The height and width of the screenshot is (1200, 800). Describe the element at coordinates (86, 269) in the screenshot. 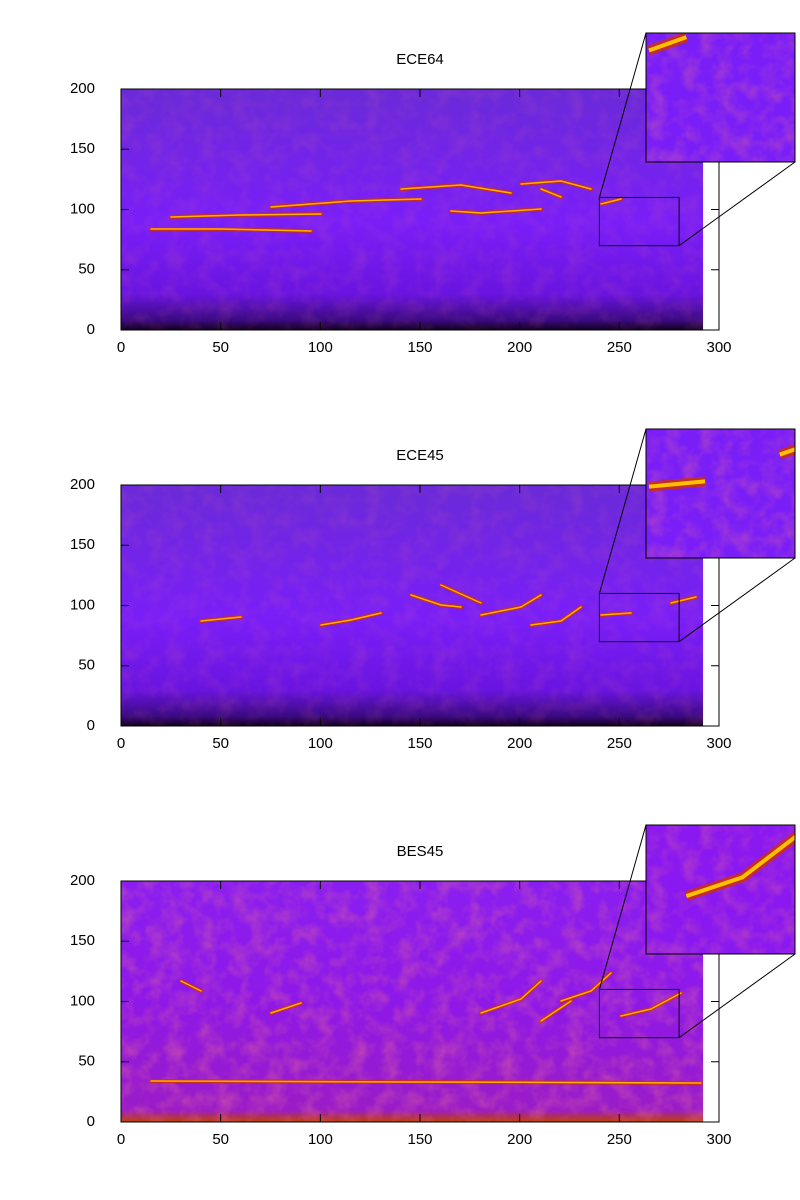

I see `y-tick-label: 50` at that location.